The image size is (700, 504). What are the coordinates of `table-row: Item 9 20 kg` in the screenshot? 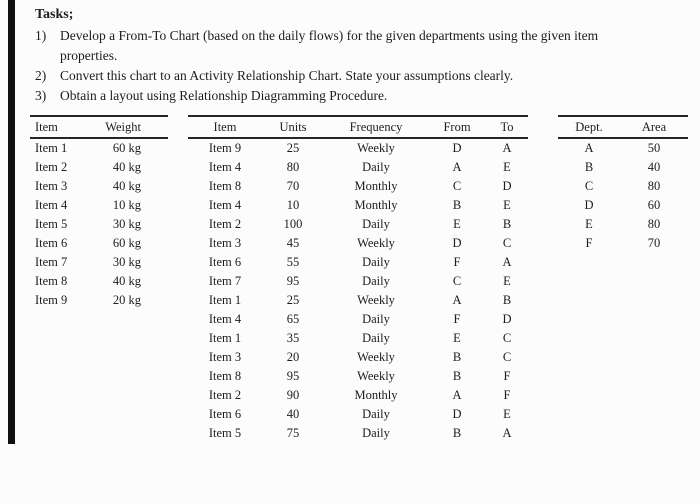 It's located at (99, 300).